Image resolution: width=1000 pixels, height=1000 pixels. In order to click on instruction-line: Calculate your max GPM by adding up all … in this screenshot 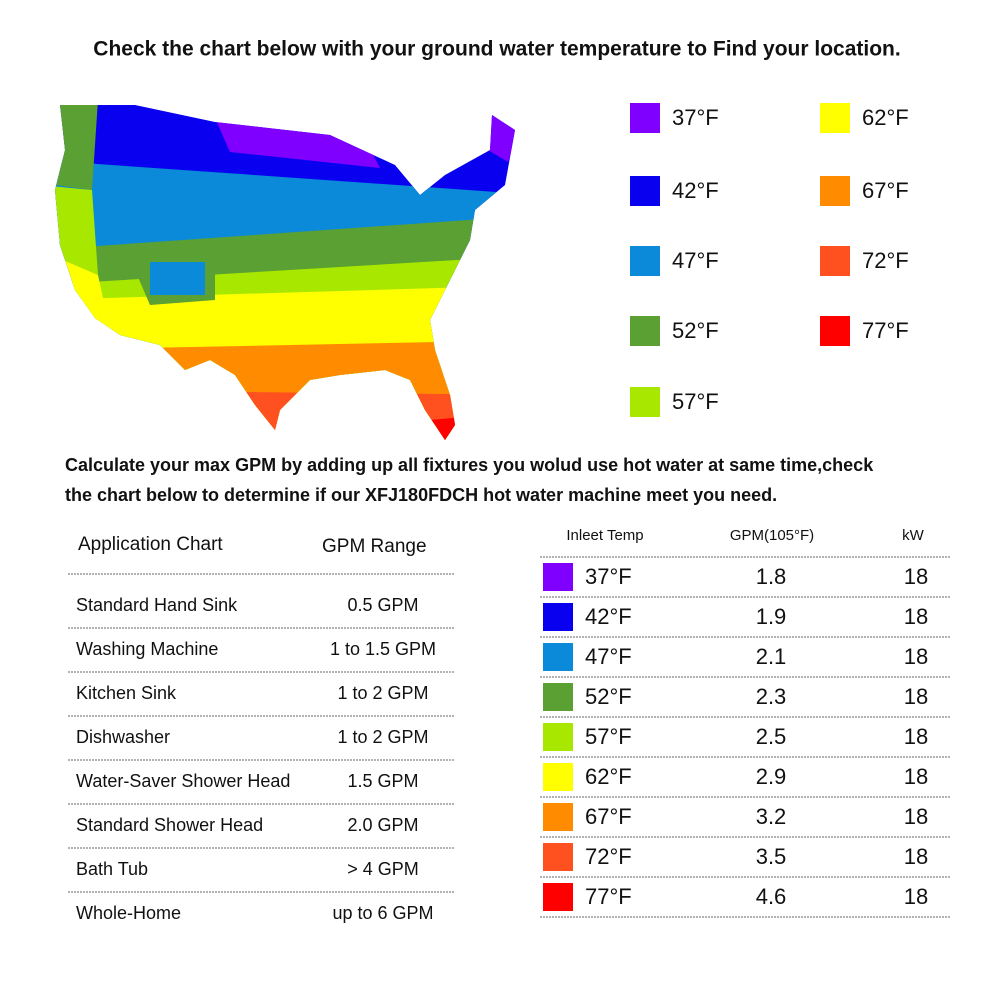, I will do `click(469, 465)`.